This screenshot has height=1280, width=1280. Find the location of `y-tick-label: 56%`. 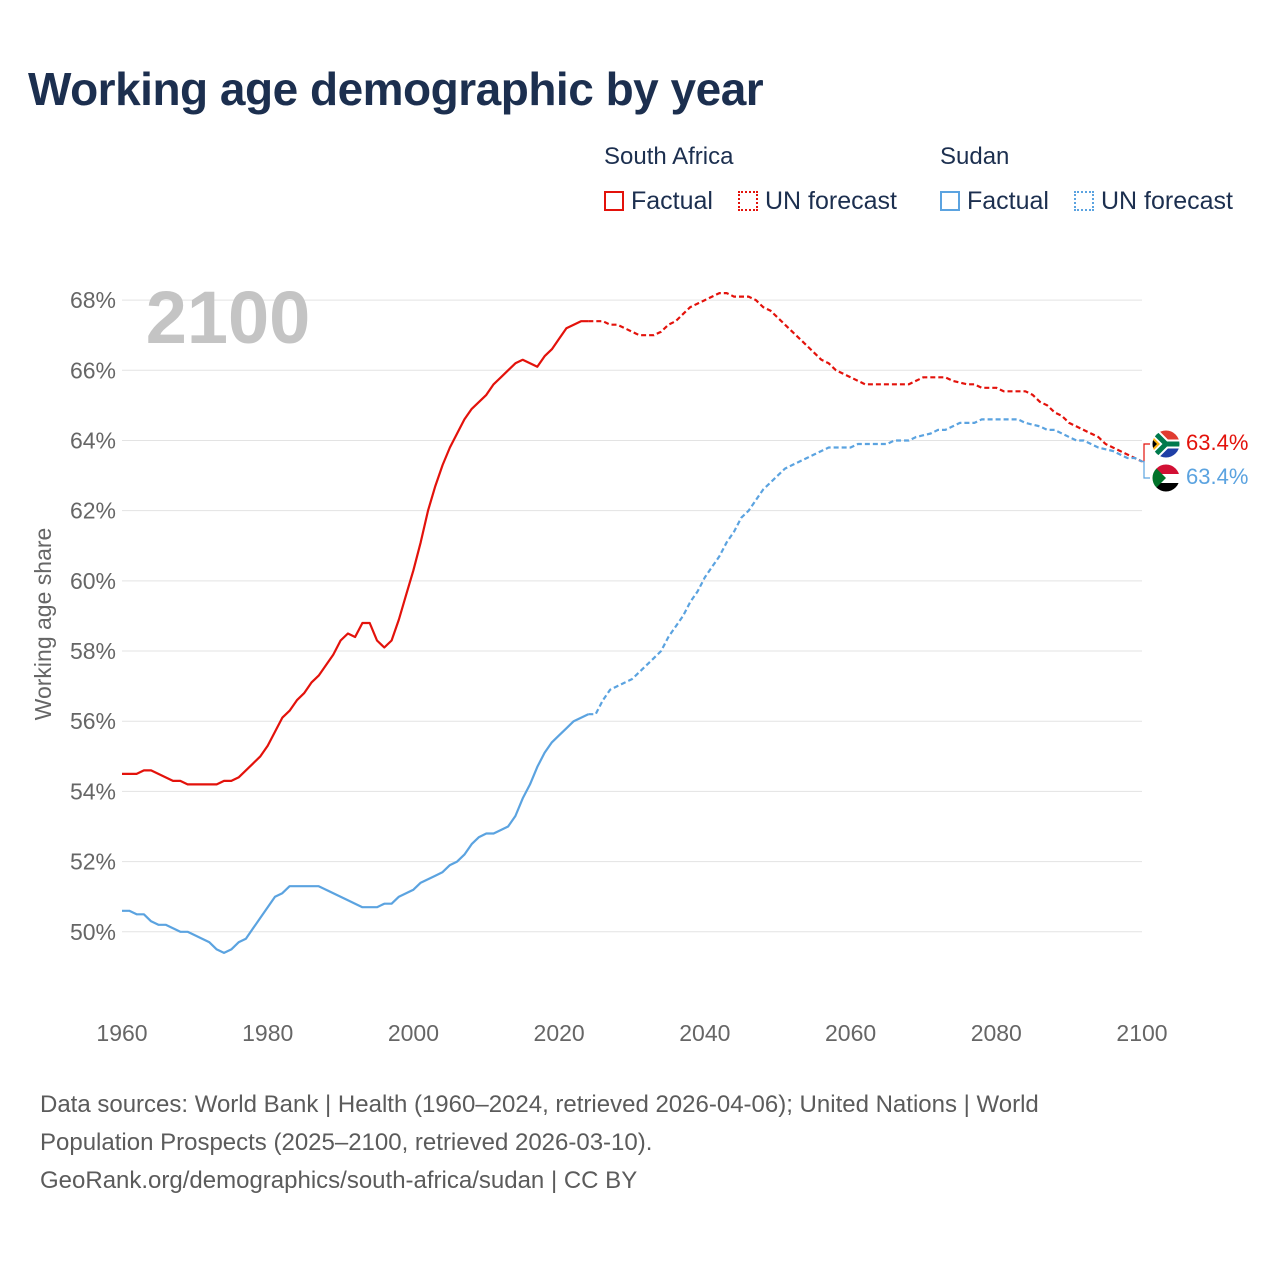

y-tick-label: 56% is located at coordinates (93, 721).